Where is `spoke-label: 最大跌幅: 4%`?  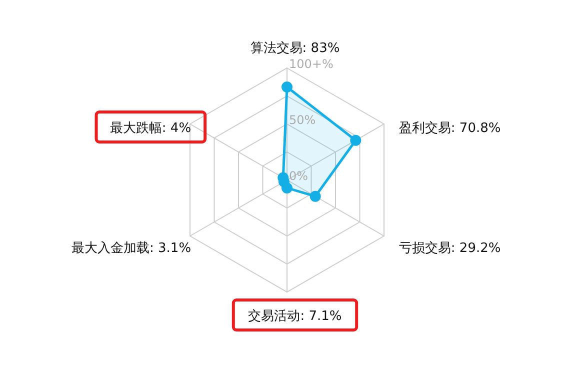 spoke-label: 最大跌幅: 4% is located at coordinates (151, 128).